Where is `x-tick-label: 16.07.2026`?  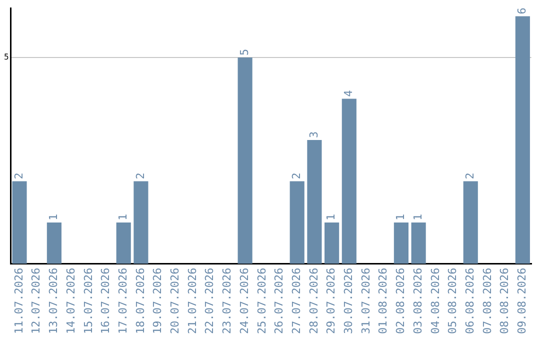 x-tick-label: 16.07.2026 is located at coordinates (105, 301).